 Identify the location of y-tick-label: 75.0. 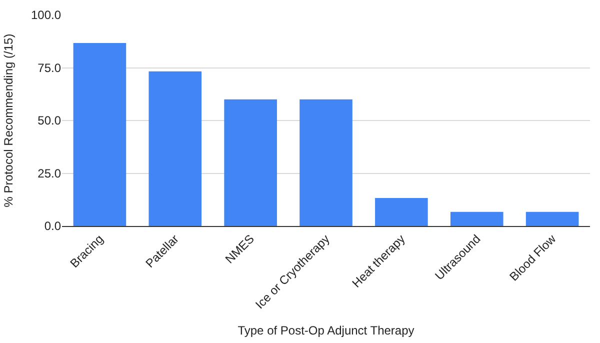
(50, 67).